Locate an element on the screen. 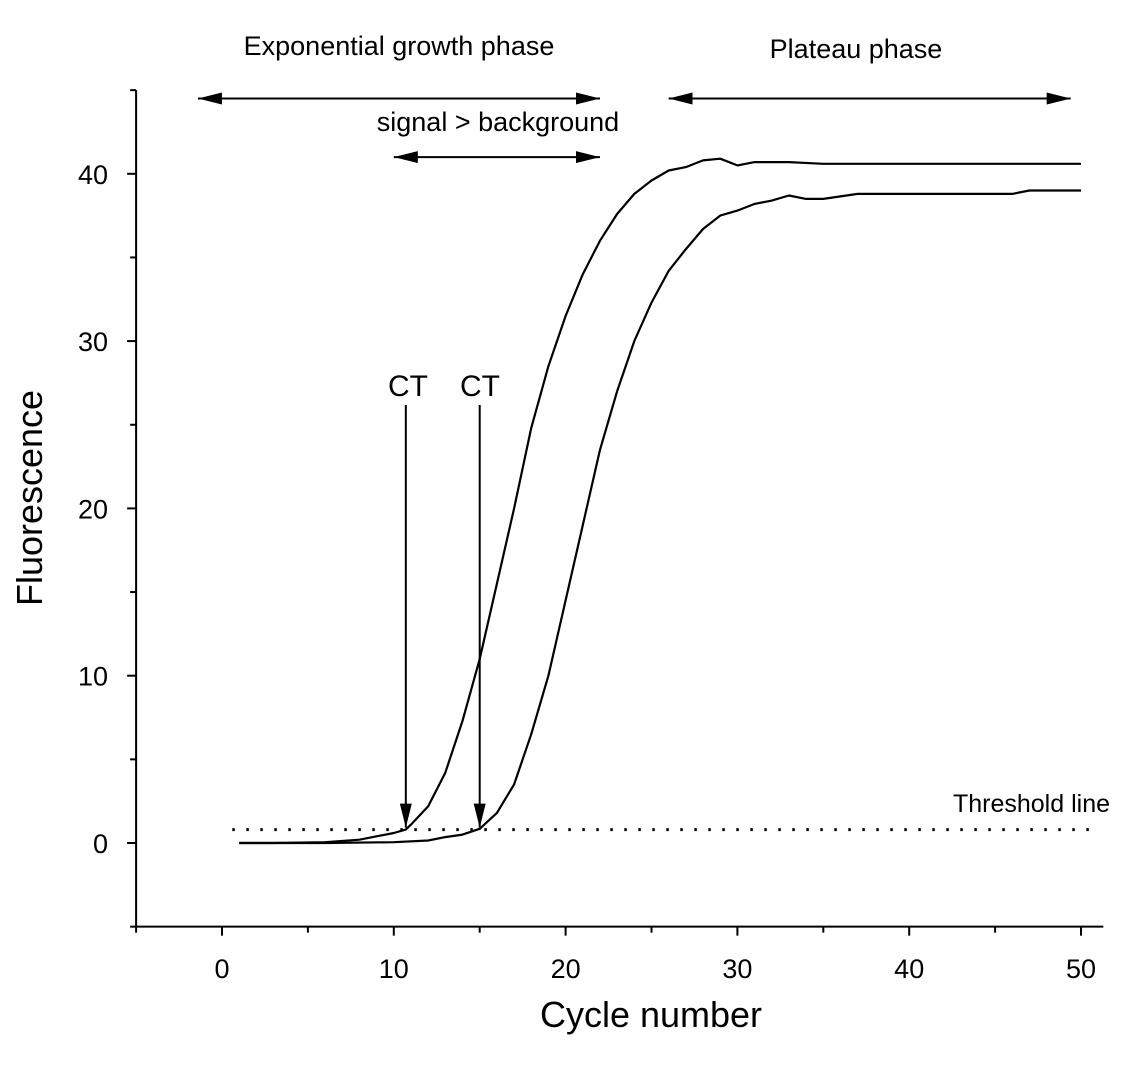 The image size is (1133, 1066). annotation-plateau: Plateau phase is located at coordinates (856, 49).